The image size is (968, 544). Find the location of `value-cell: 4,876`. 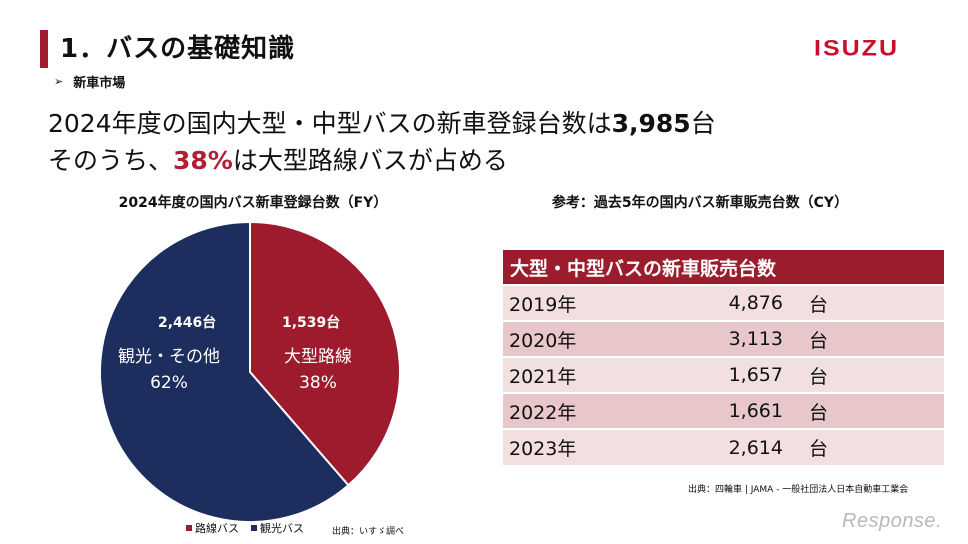

value-cell: 4,876 is located at coordinates (708, 302).